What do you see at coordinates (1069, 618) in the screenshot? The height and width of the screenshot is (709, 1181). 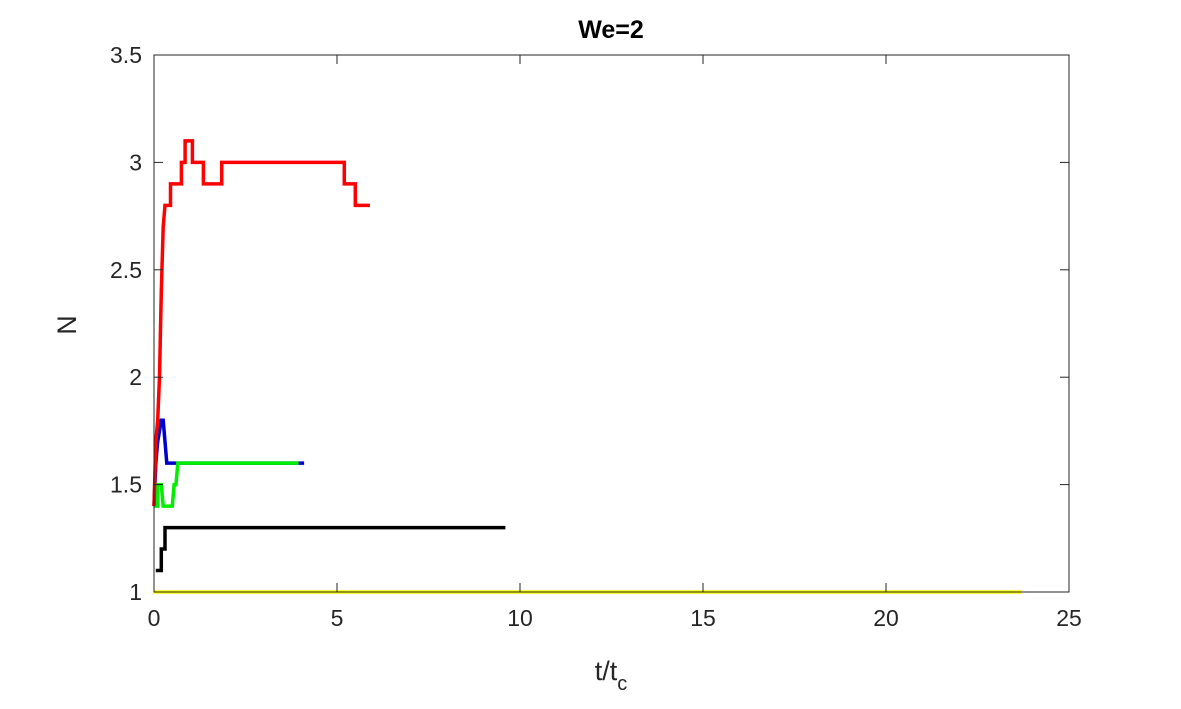 I see `x-tick-label: 25` at bounding box center [1069, 618].